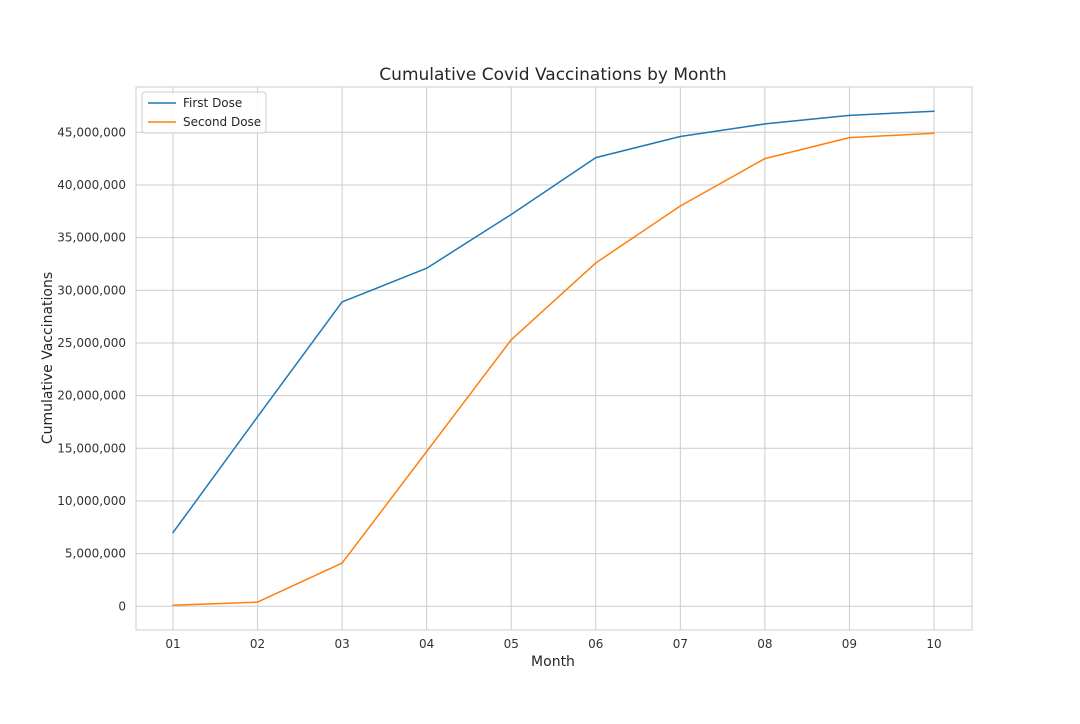 Image resolution: width=1080 pixels, height=724 pixels. I want to click on x-tick-label: 08, so click(764, 644).